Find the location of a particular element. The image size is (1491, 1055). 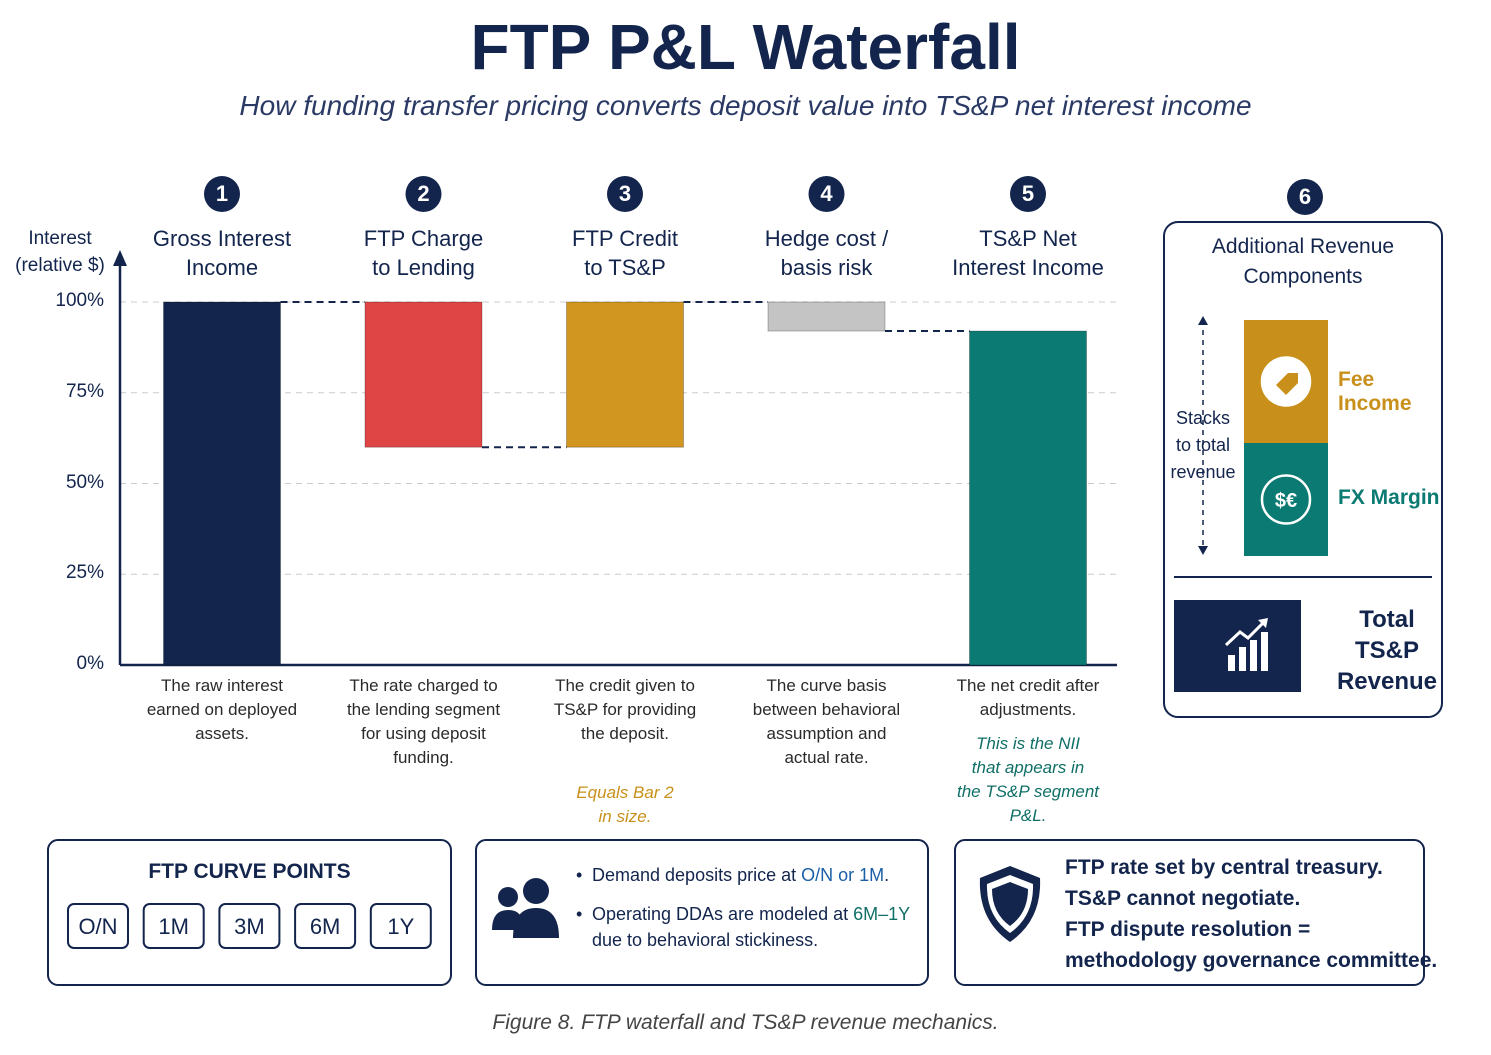

step-number: 5 is located at coordinates (1028, 193).